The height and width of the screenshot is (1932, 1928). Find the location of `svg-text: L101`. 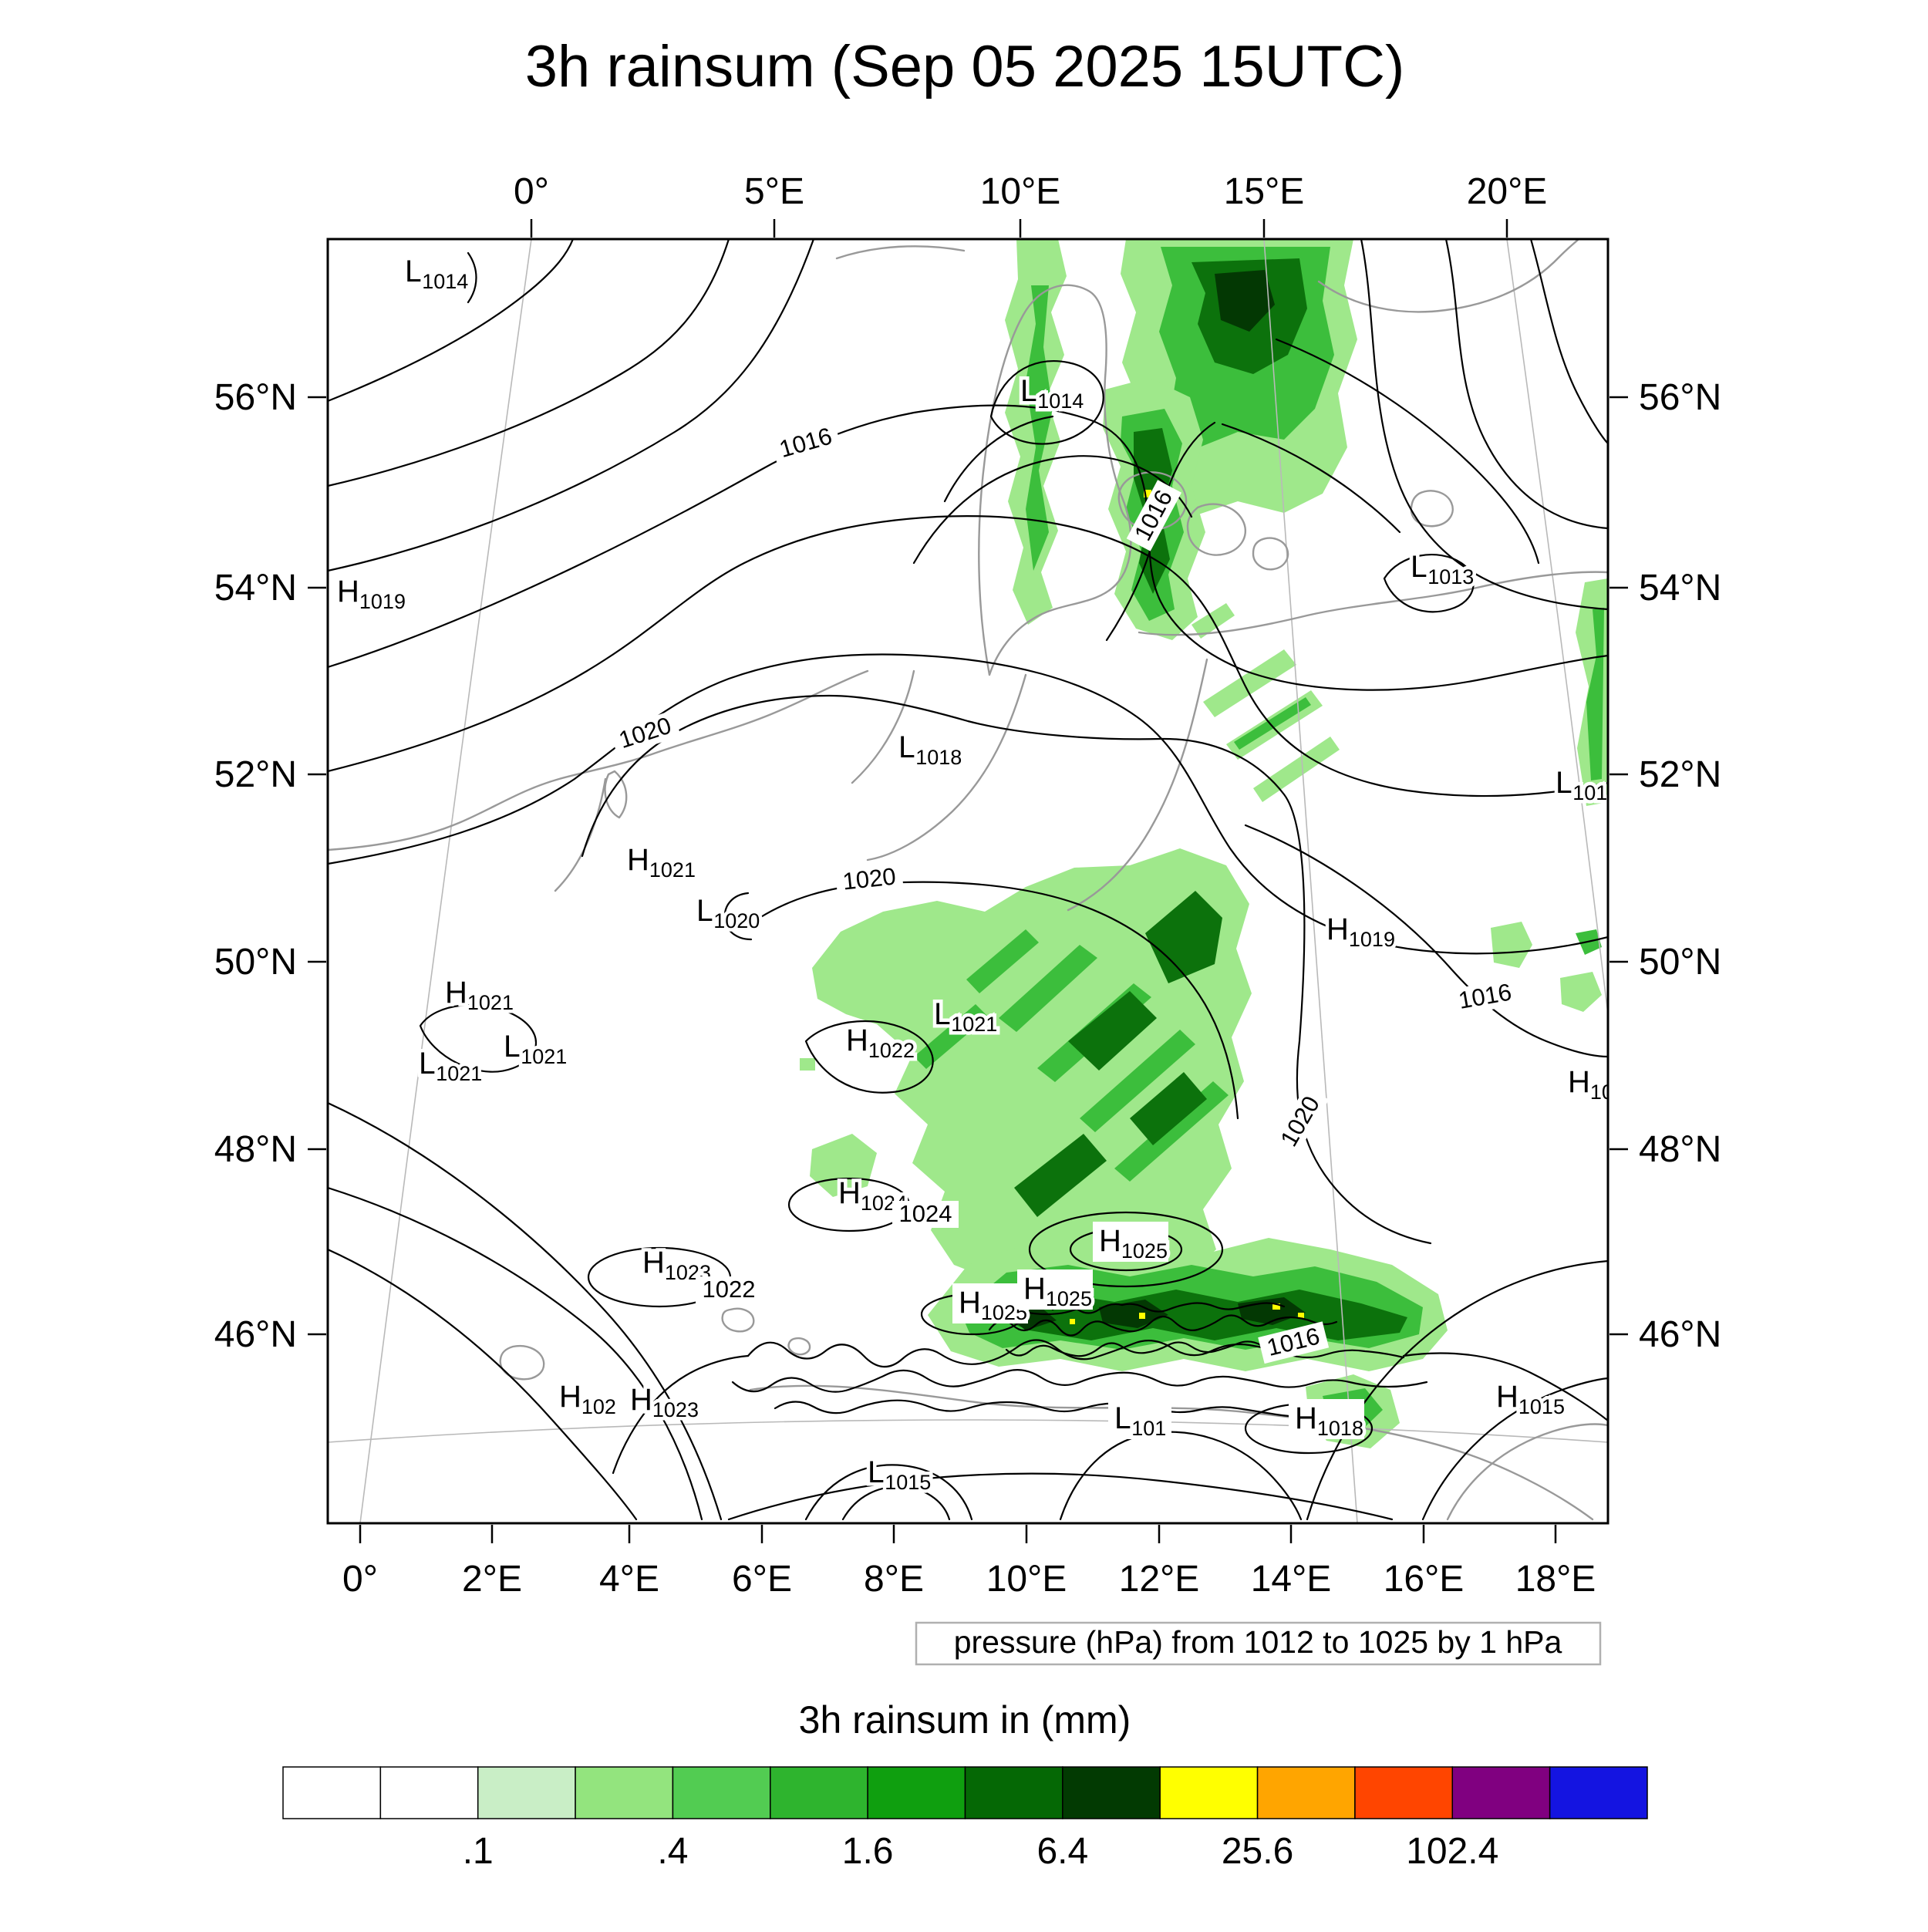

svg-text: L101 is located at coordinates (1140, 1420).